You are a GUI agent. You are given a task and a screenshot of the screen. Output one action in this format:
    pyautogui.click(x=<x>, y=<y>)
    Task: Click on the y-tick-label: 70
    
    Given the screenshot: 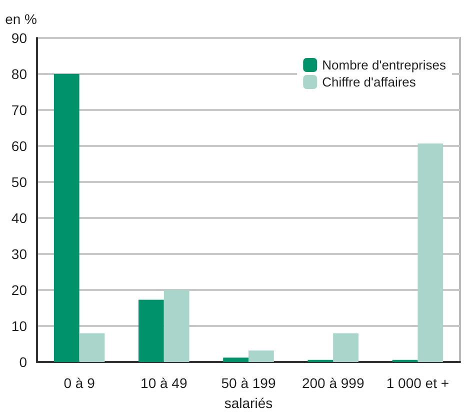 What is the action you would take?
    pyautogui.click(x=19, y=110)
    